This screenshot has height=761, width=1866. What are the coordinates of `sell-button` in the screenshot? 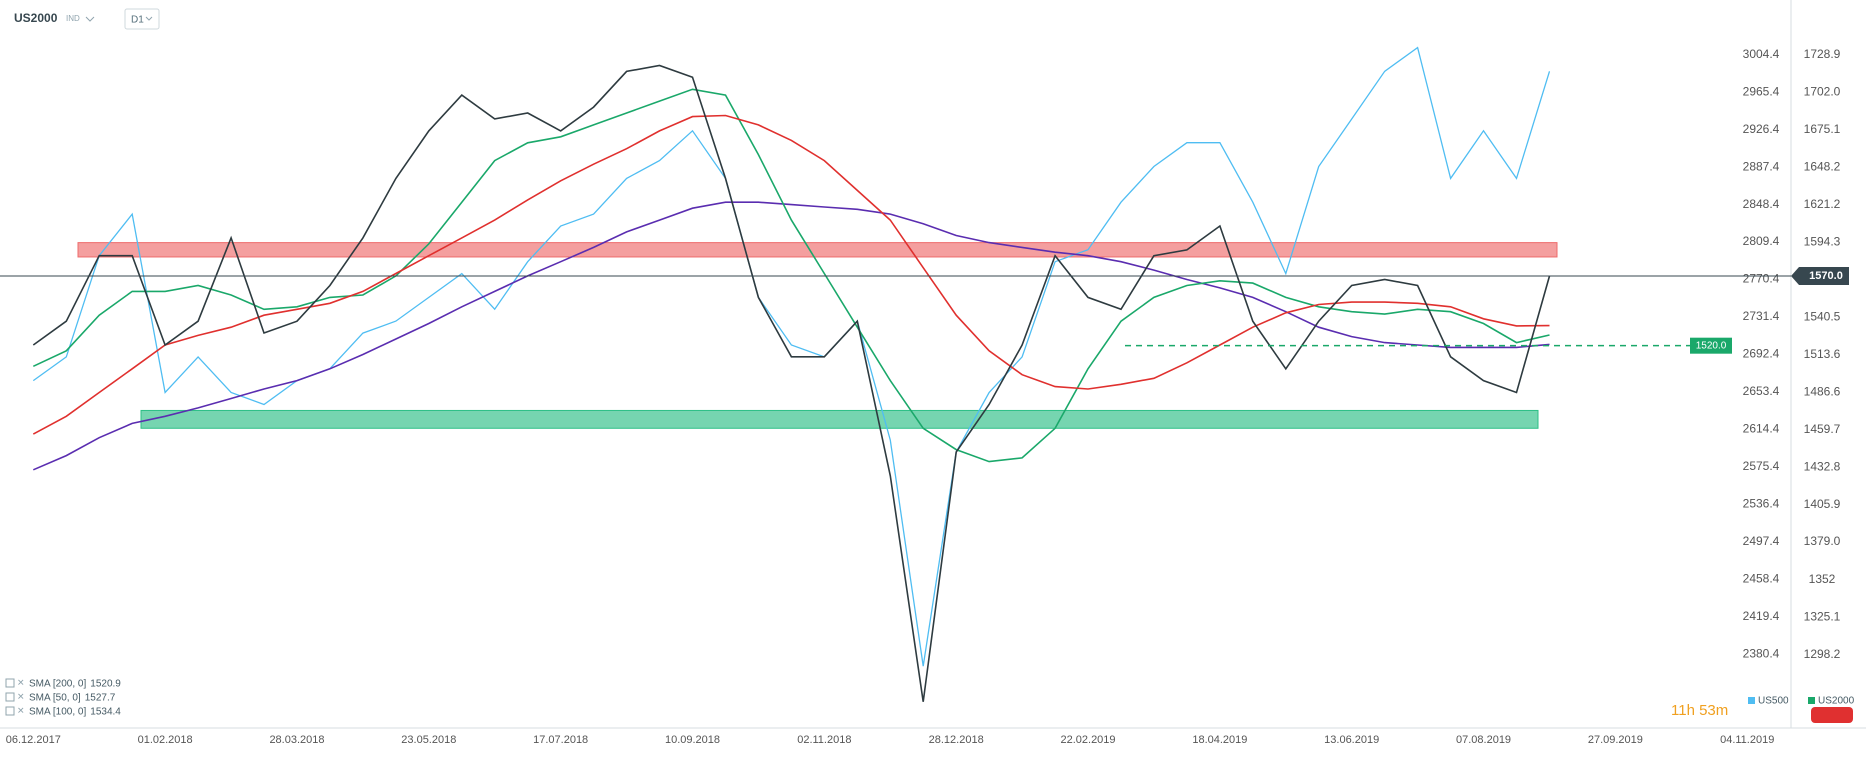 It's located at (1832, 715).